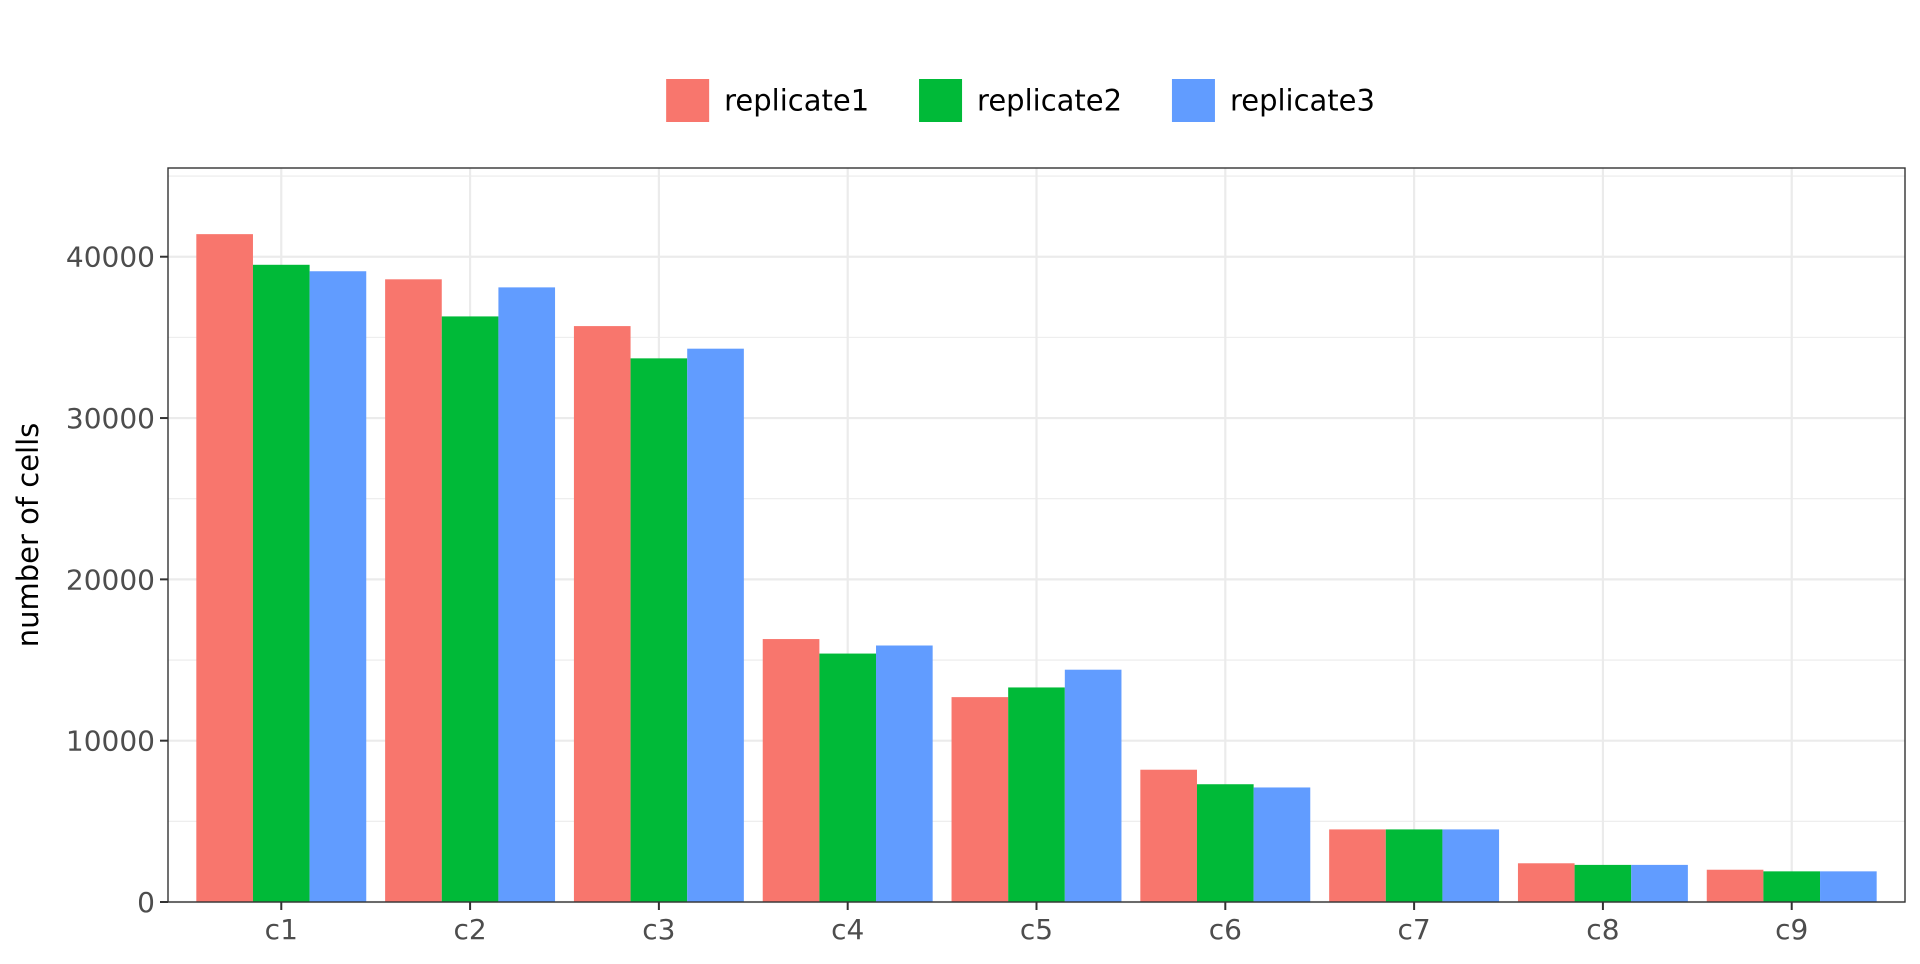  Describe the element at coordinates (413, 590) in the screenshot. I see `bar-replicate1-c2` at that location.